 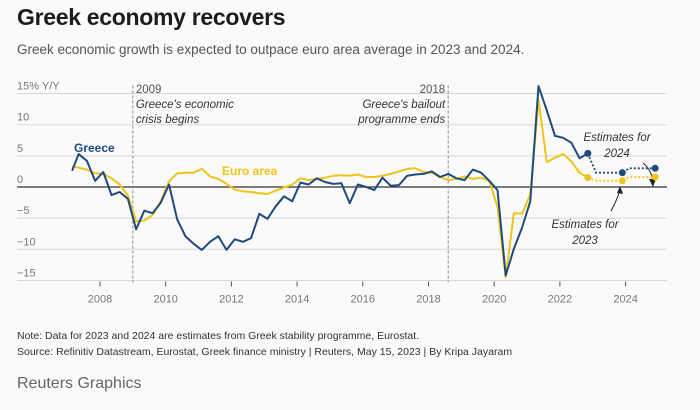 I want to click on estimate-point-greece-2024, so click(x=655, y=168).